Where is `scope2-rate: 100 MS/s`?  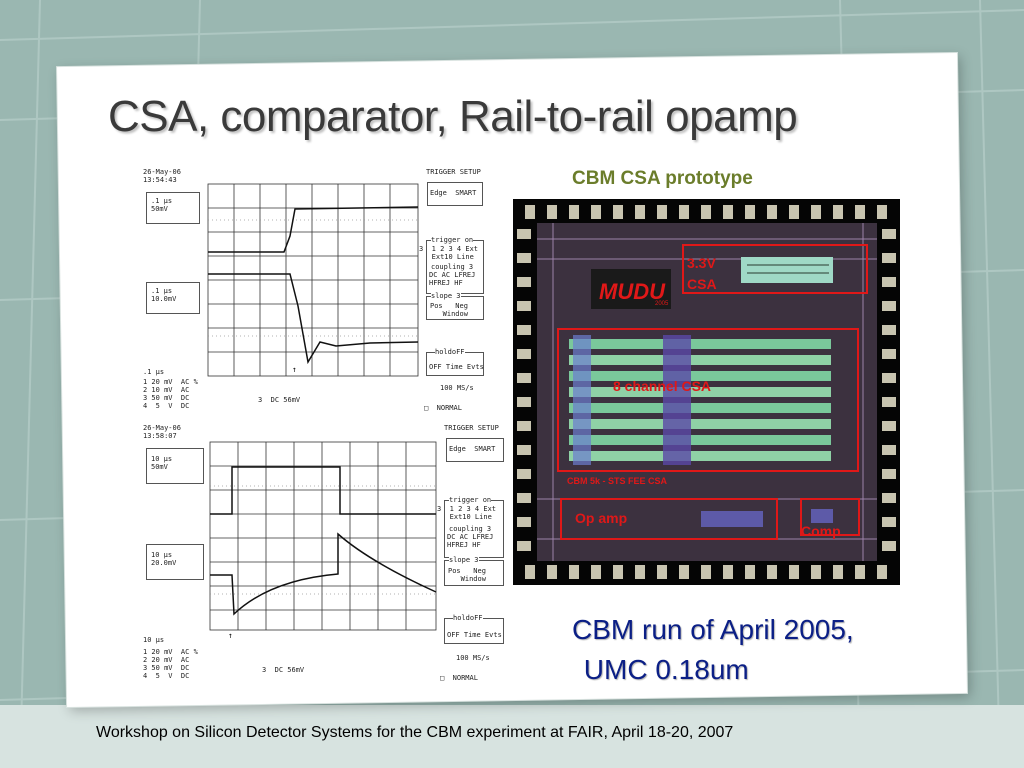 scope2-rate: 100 MS/s is located at coordinates (473, 658).